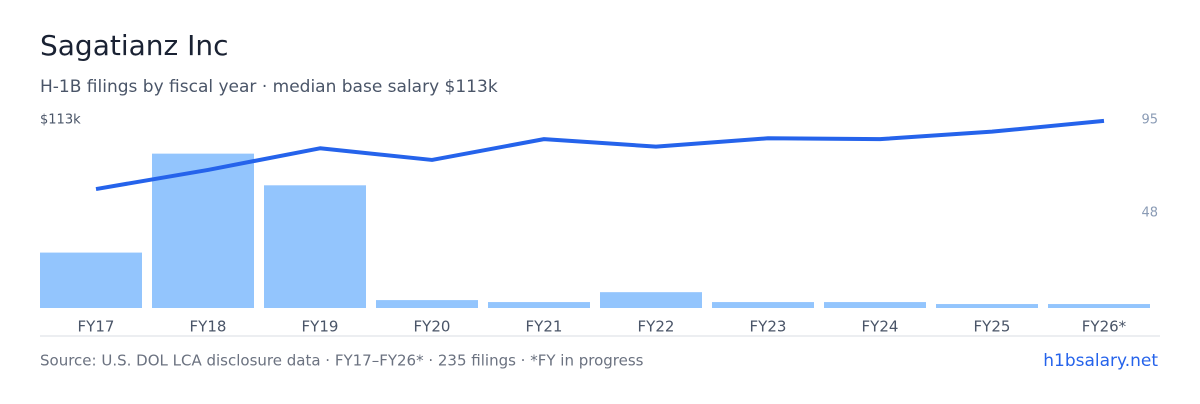  I want to click on x-tick-label: FY25, so click(992, 327).